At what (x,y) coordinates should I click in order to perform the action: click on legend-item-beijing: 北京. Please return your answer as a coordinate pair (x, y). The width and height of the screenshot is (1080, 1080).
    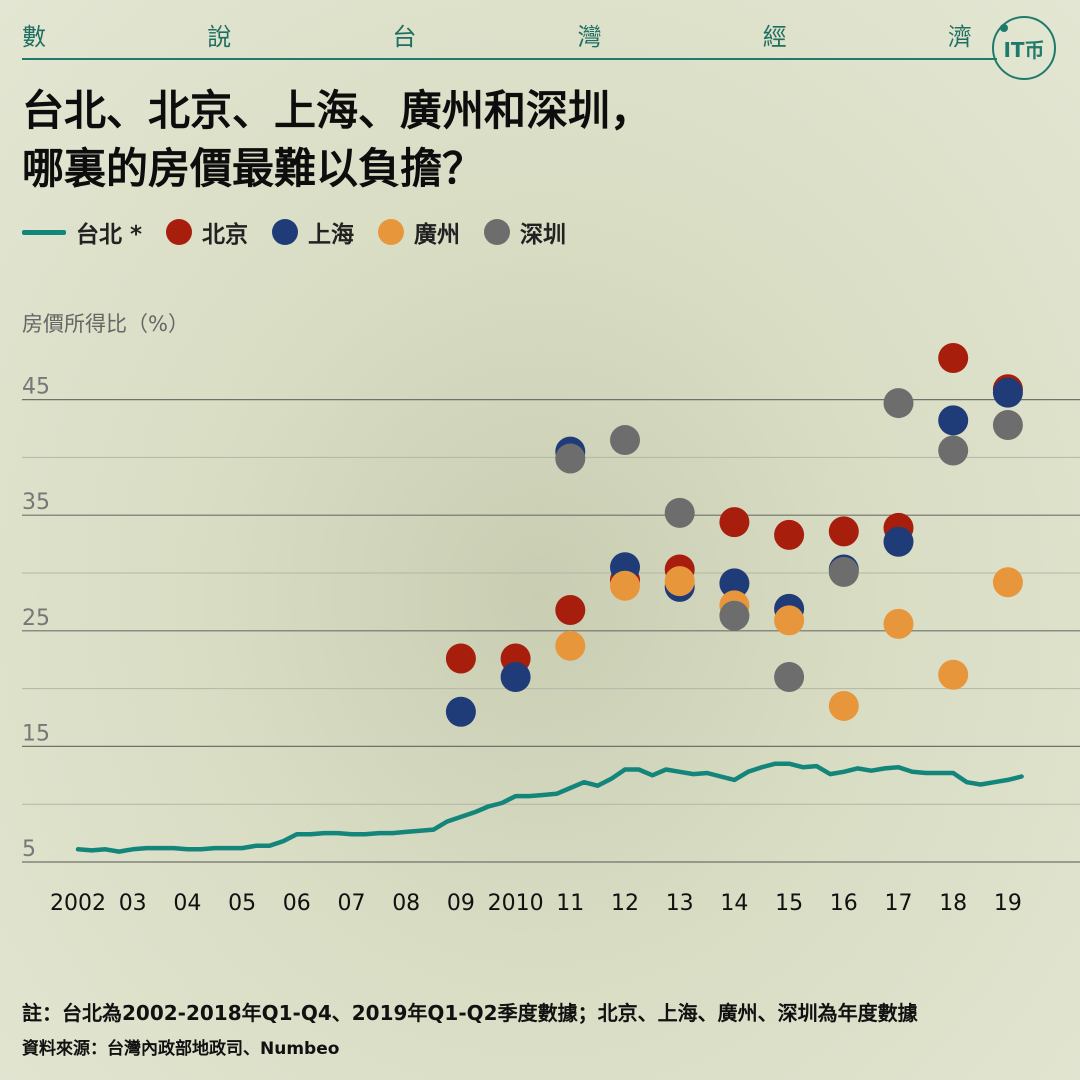
    Looking at the image, I should click on (207, 232).